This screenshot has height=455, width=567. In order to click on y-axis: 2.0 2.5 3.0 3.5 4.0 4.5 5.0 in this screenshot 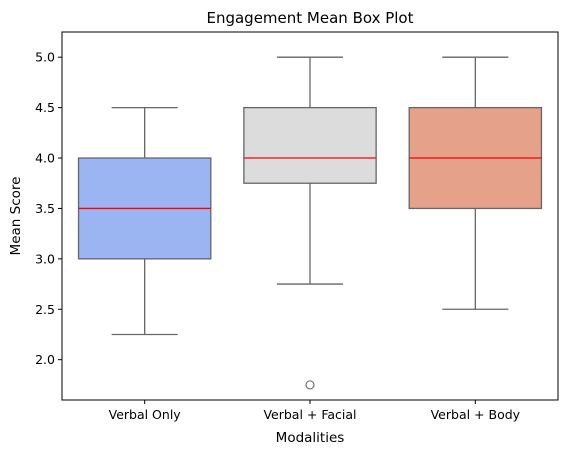, I will do `click(48, 208)`.